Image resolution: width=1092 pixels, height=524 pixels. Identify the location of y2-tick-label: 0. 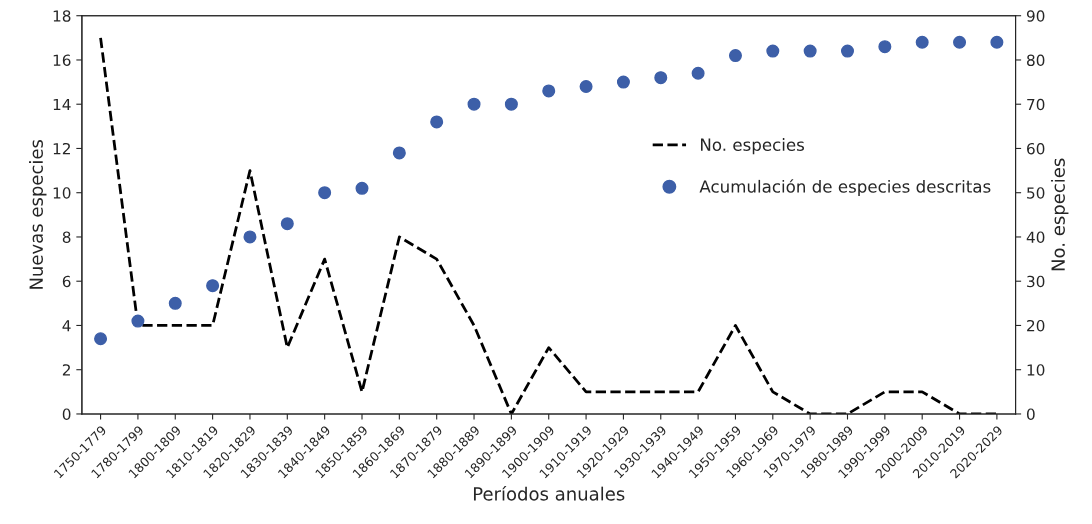
(1030, 414).